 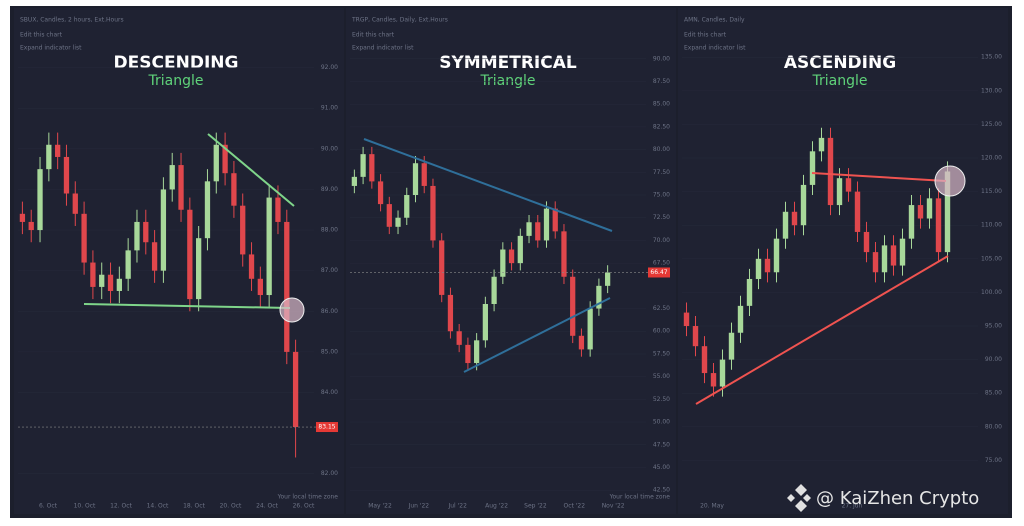 What do you see at coordinates (48, 506) in the screenshot?
I see `x-tick-label: 6. Oct` at bounding box center [48, 506].